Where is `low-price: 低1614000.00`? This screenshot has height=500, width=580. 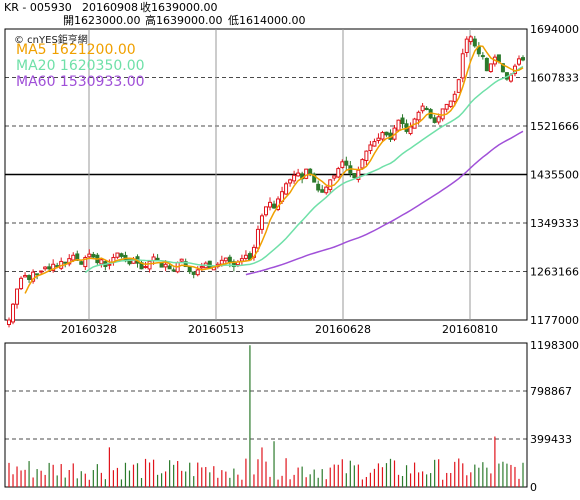 low-price: 低1614000.00 is located at coordinates (267, 20).